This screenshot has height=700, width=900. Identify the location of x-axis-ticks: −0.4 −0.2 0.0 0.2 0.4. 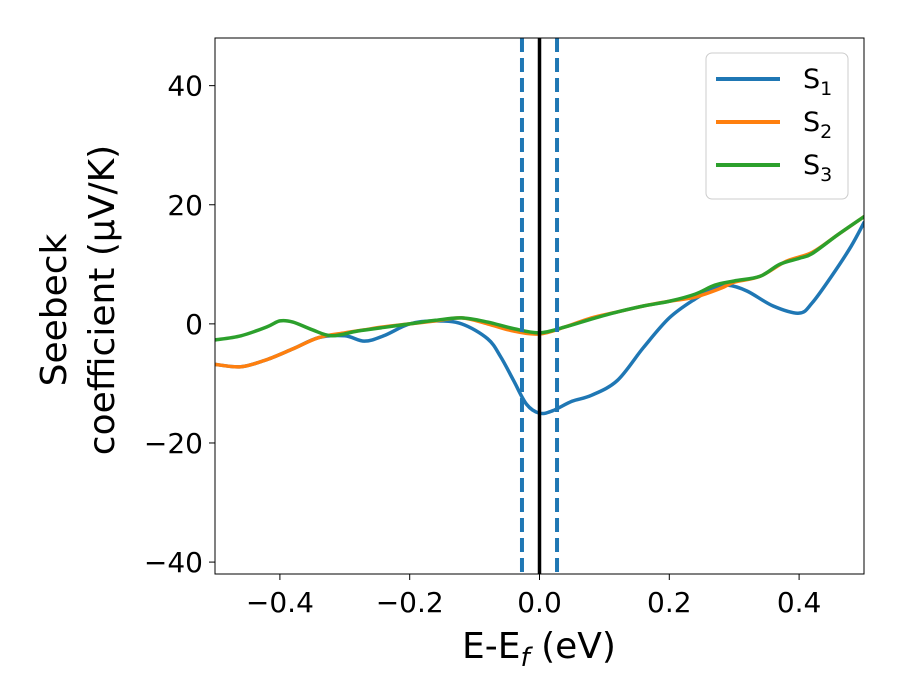
(533, 596).